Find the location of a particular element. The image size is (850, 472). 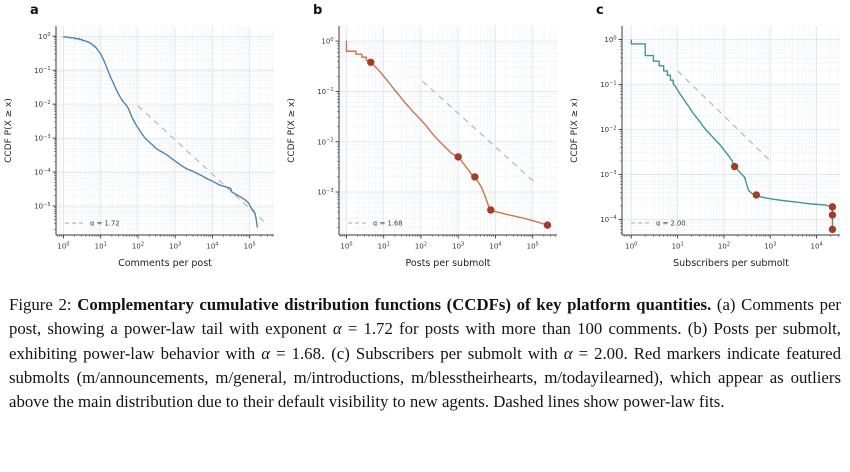

legend: α = 1.72 is located at coordinates (92, 224).